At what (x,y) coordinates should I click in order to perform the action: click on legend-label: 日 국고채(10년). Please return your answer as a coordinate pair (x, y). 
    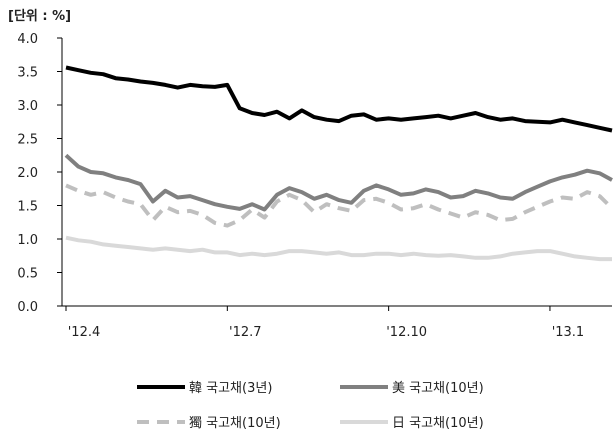
    Looking at the image, I should click on (438, 423).